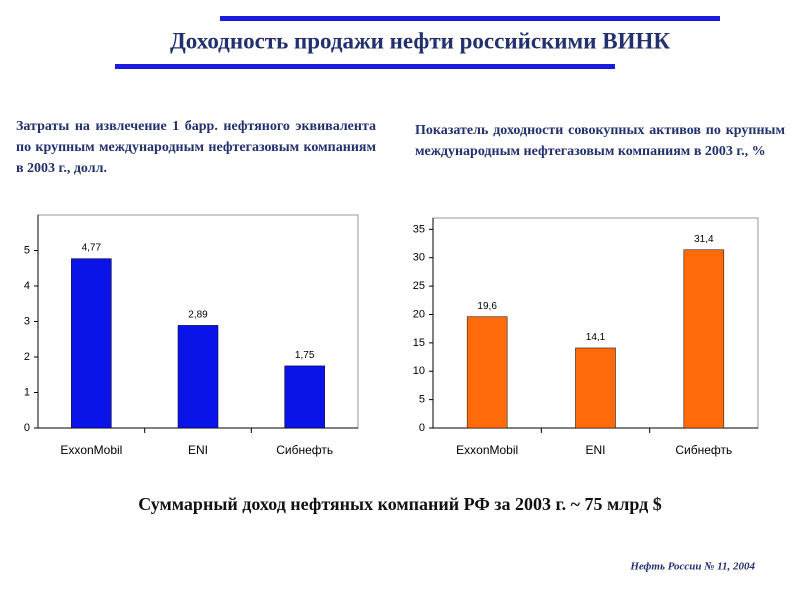 The height and width of the screenshot is (600, 800). What do you see at coordinates (704, 239) in the screenshot?
I see `value-label: 31,4` at bounding box center [704, 239].